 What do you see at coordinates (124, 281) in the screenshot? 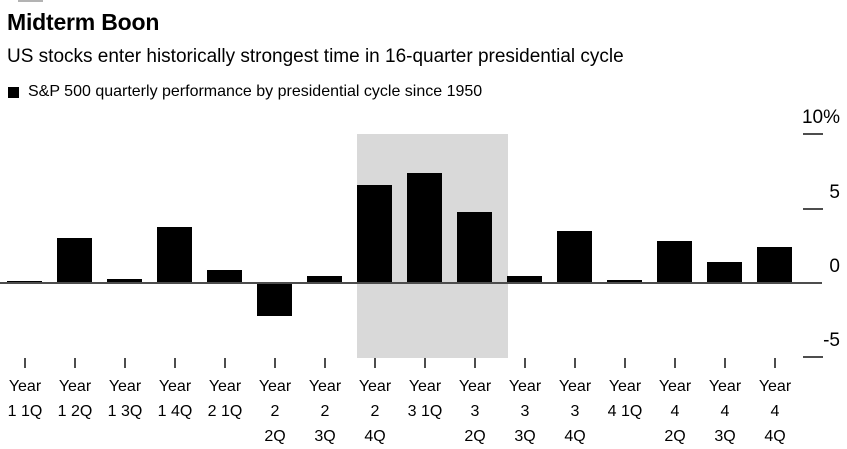
I see `bar-year-1-3q` at bounding box center [124, 281].